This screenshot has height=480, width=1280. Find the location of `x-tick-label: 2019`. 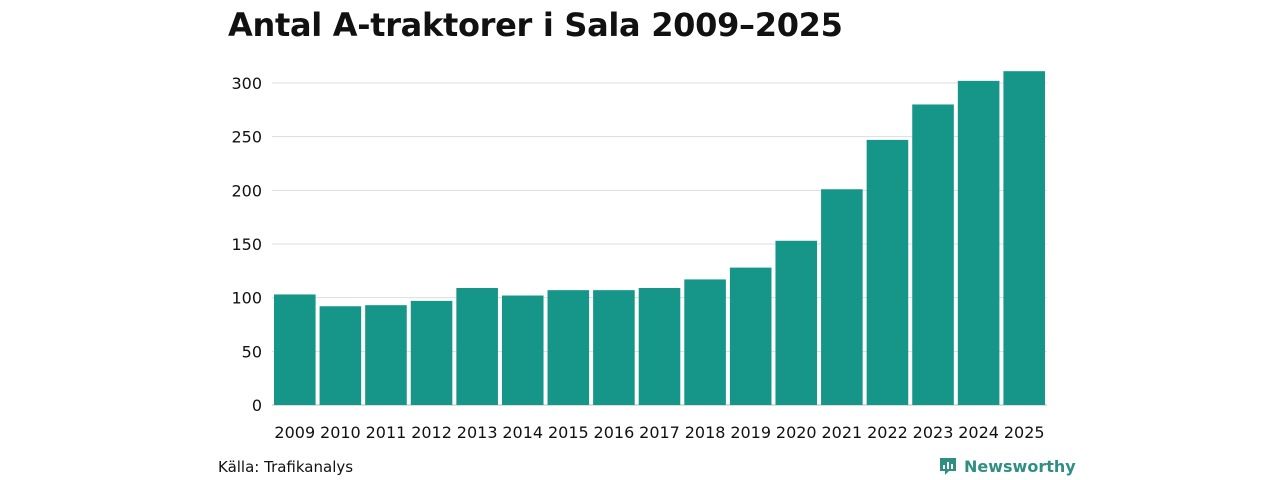

x-tick-label: 2019 is located at coordinates (750, 432).